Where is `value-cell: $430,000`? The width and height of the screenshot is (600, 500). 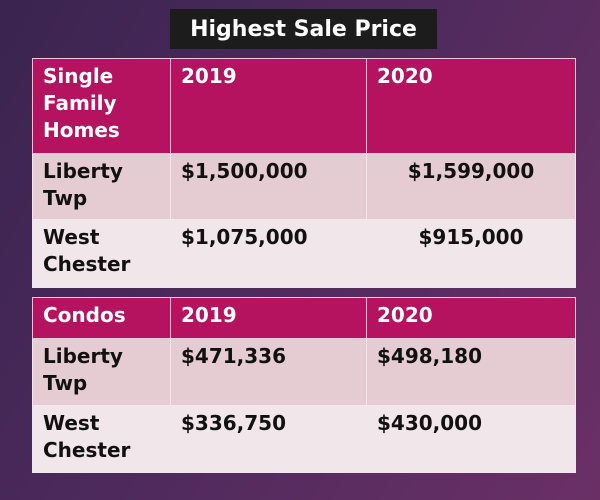 value-cell: $430,000 is located at coordinates (471, 439).